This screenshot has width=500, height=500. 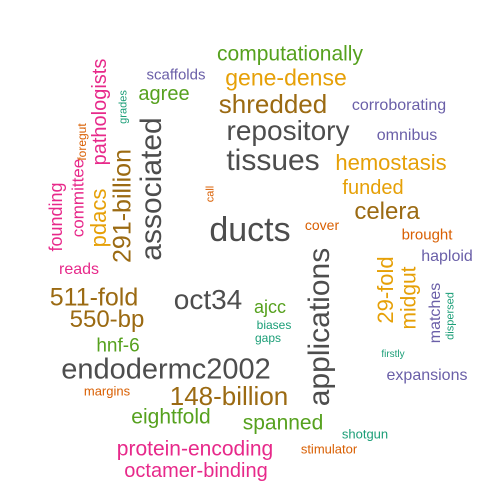 What do you see at coordinates (399, 105) in the screenshot?
I see `word-corroborating: corroborating` at bounding box center [399, 105].